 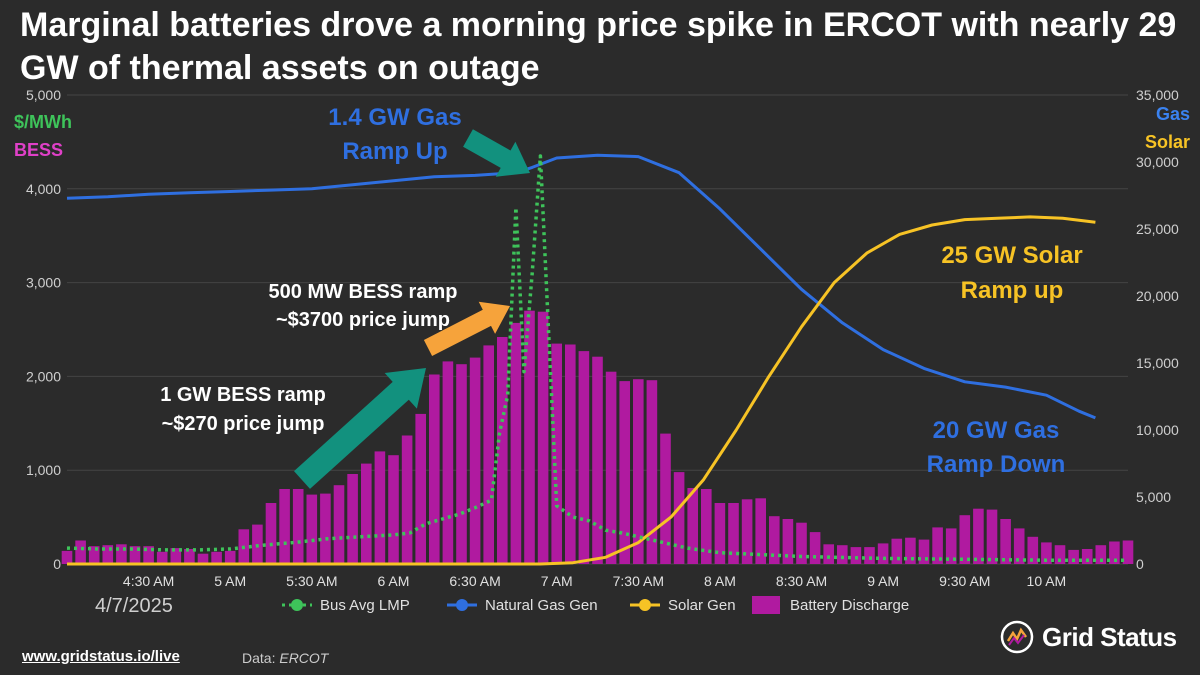 What do you see at coordinates (101, 656) in the screenshot?
I see `gridstatus-live-link: www.gridstatus.io/live` at bounding box center [101, 656].